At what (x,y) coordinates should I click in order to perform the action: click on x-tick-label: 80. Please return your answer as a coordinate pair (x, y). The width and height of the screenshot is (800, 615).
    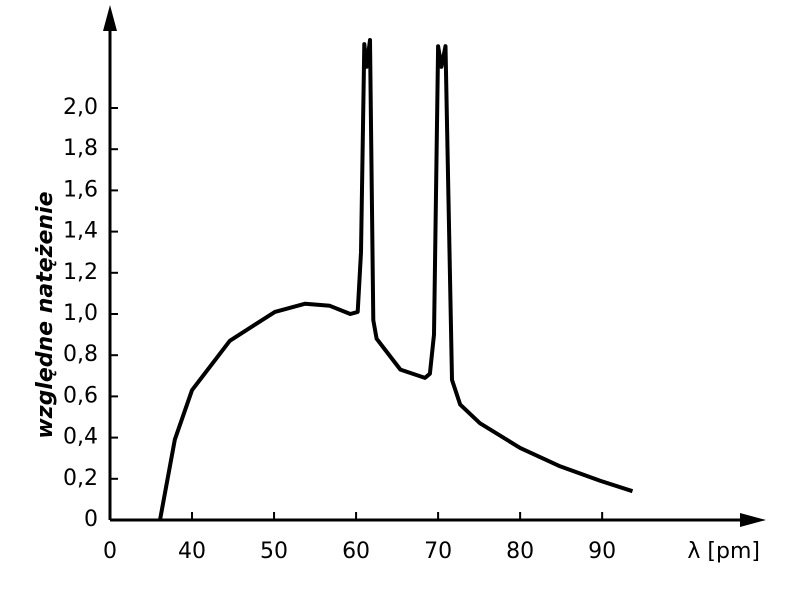
    Looking at the image, I should click on (520, 551).